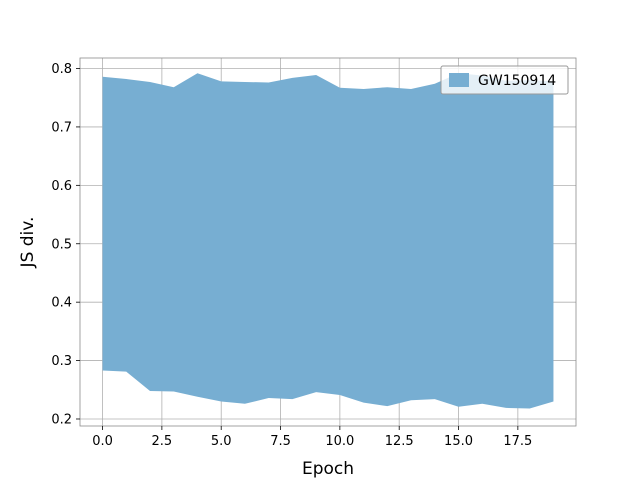 This screenshot has width=640, height=480. I want to click on x-tick-label: 2.5, so click(162, 441).